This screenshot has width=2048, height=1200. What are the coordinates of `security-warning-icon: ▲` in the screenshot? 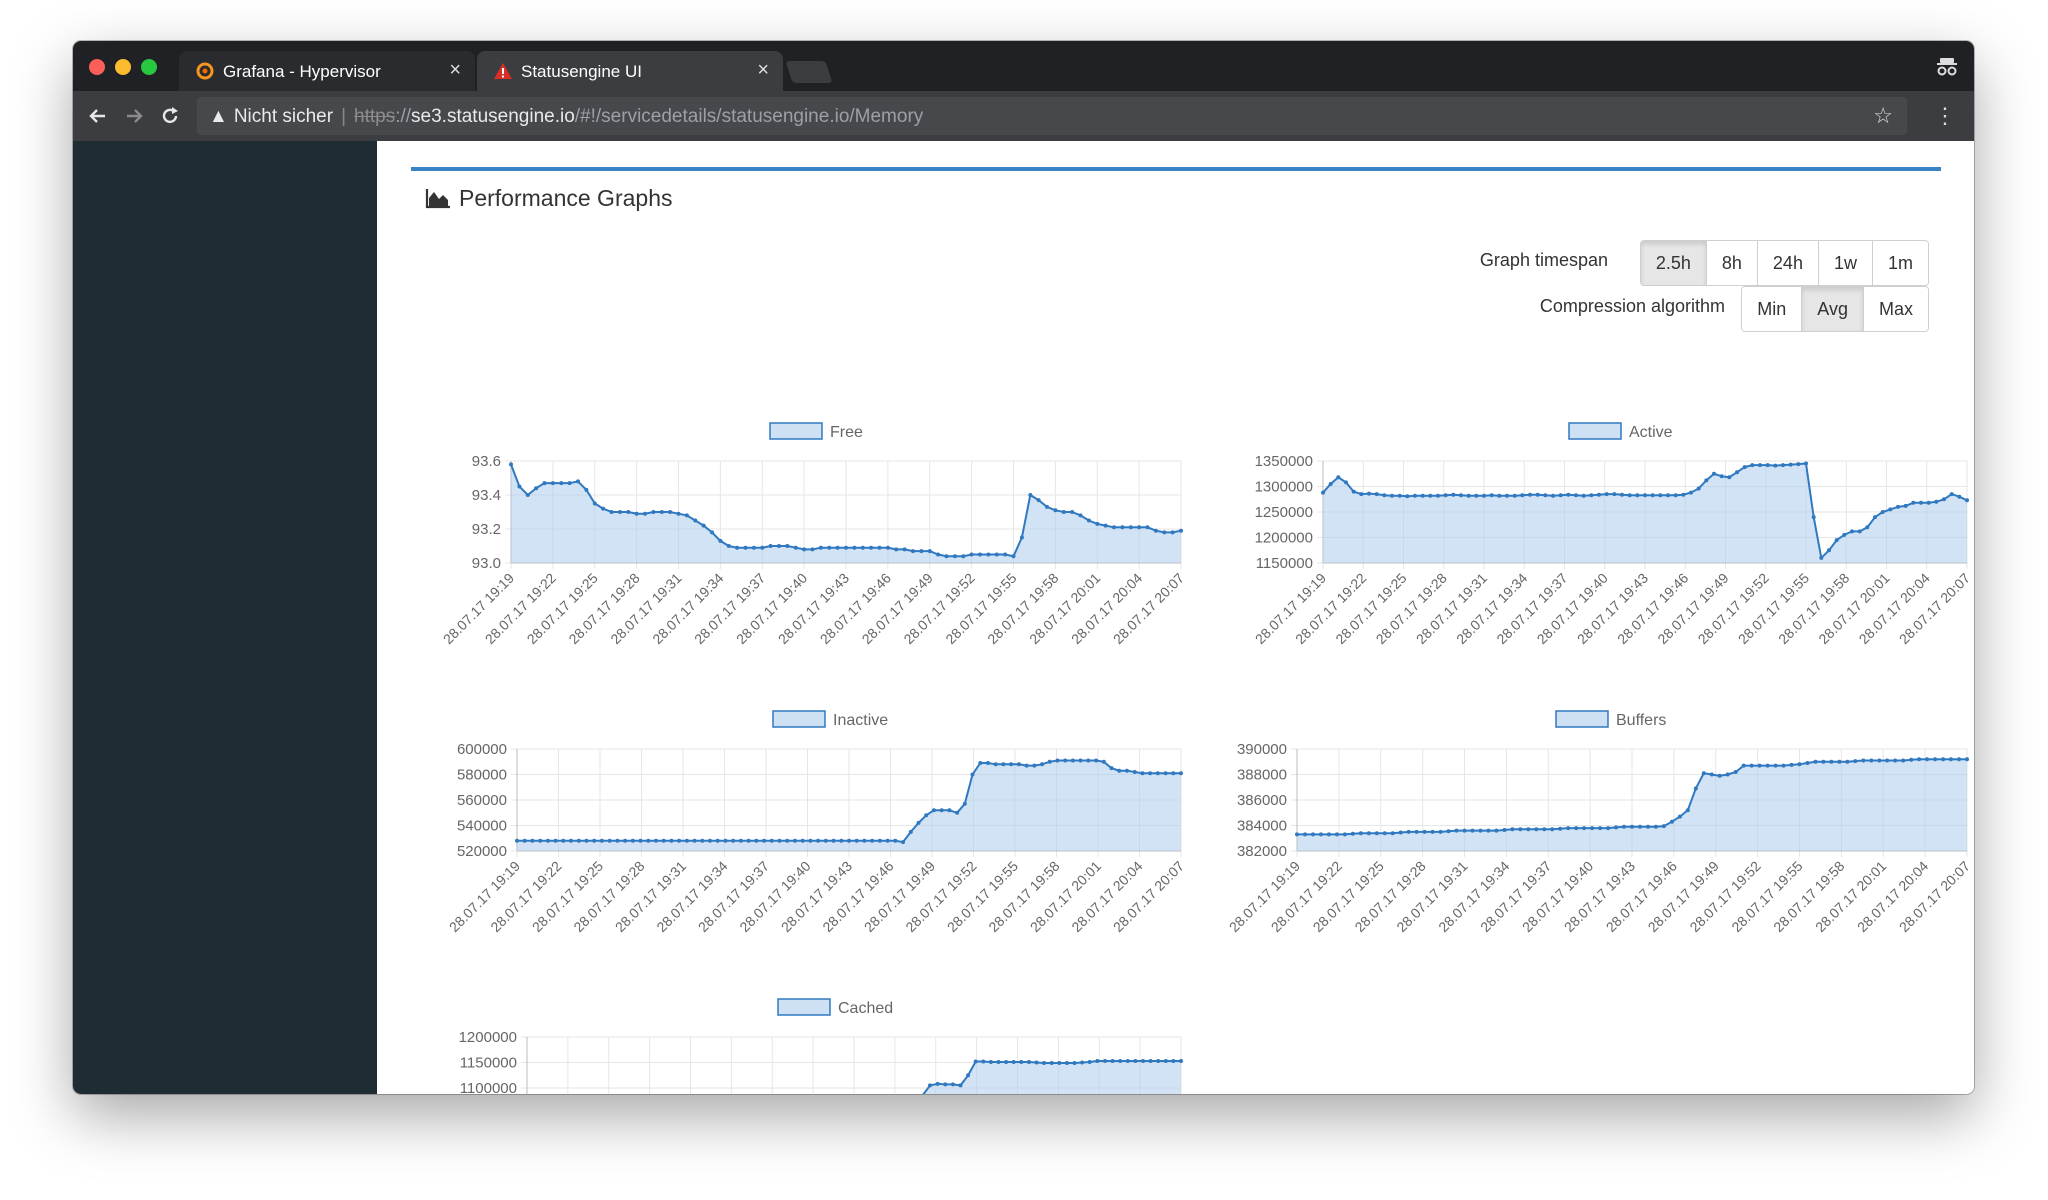 It's located at (218, 116).